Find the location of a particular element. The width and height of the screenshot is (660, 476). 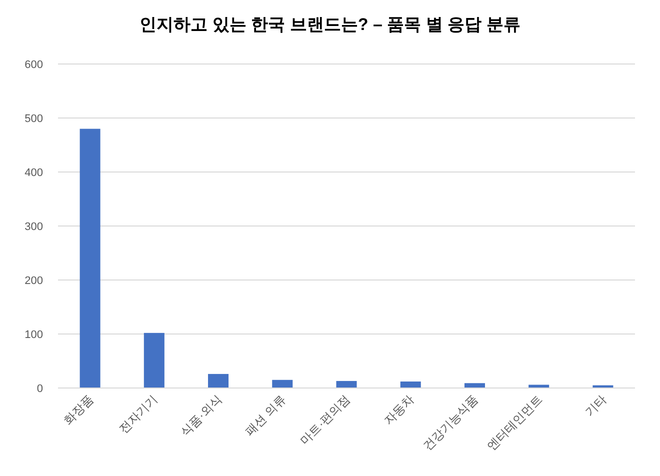

y-tick-label: 100 is located at coordinates (33, 335).